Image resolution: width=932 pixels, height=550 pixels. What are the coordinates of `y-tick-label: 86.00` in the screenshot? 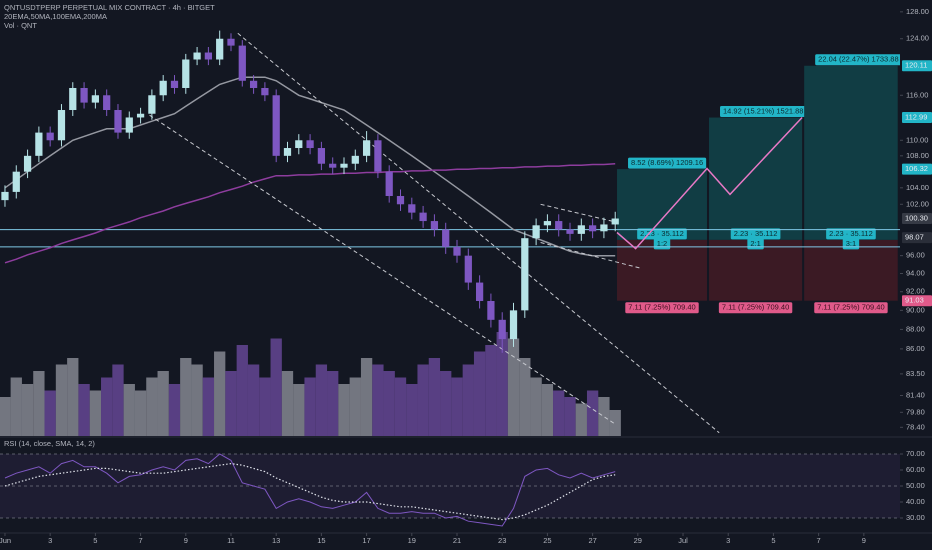 It's located at (915, 348).